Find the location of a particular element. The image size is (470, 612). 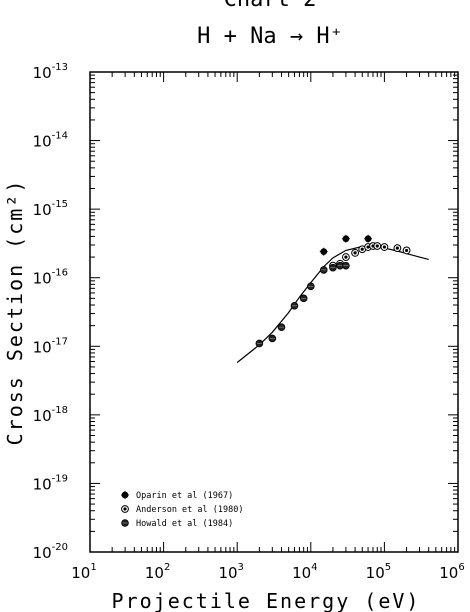

y-axis-label: Cross Section (cm²) is located at coordinates (15, 312).